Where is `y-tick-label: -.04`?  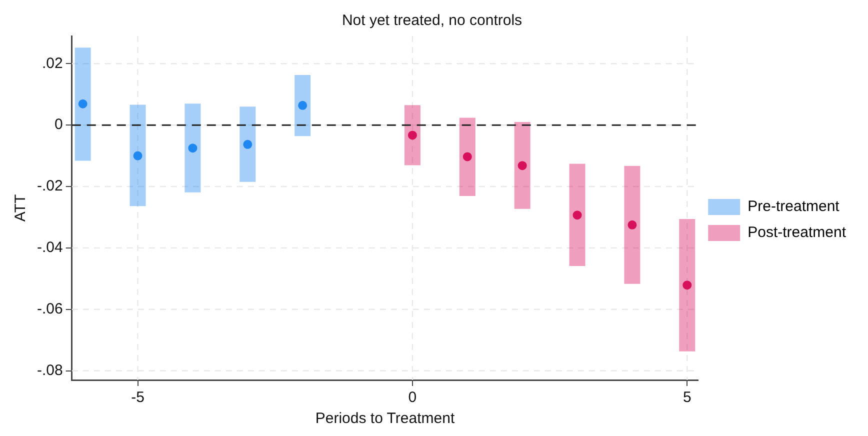 y-tick-label: -.04 is located at coordinates (49, 247).